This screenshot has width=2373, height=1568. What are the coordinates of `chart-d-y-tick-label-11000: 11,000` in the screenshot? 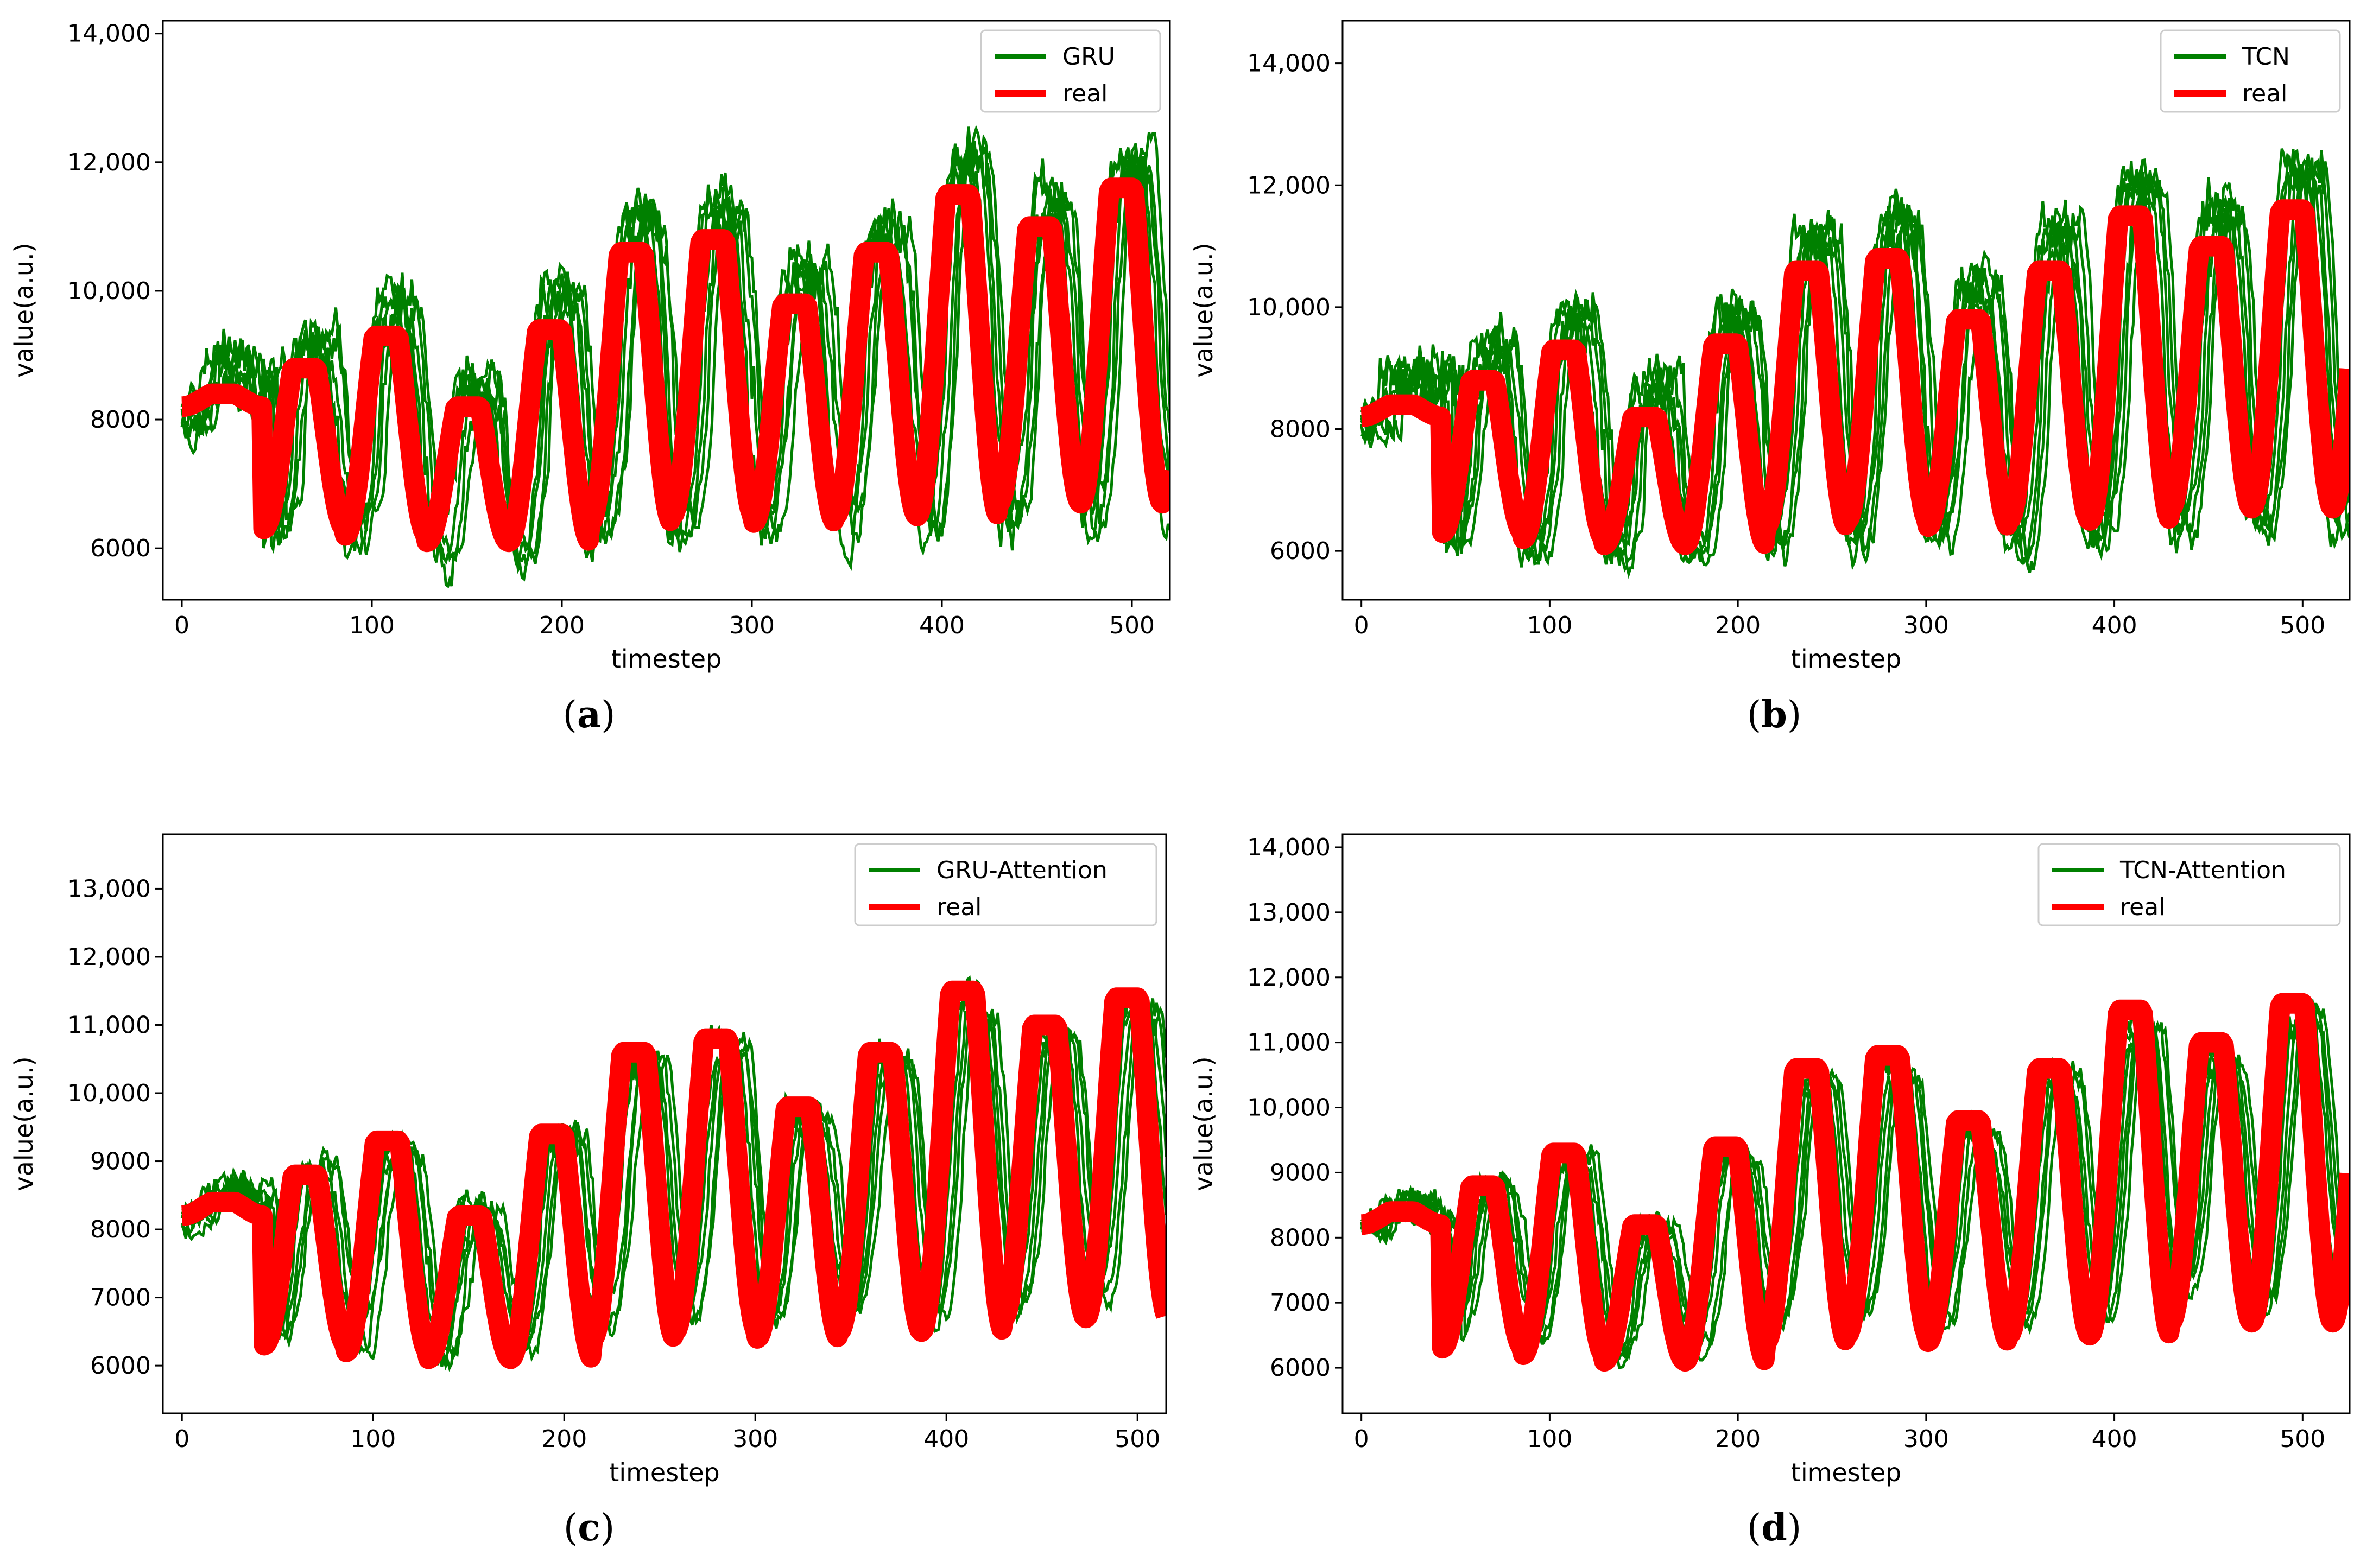 It's located at (1289, 1043).